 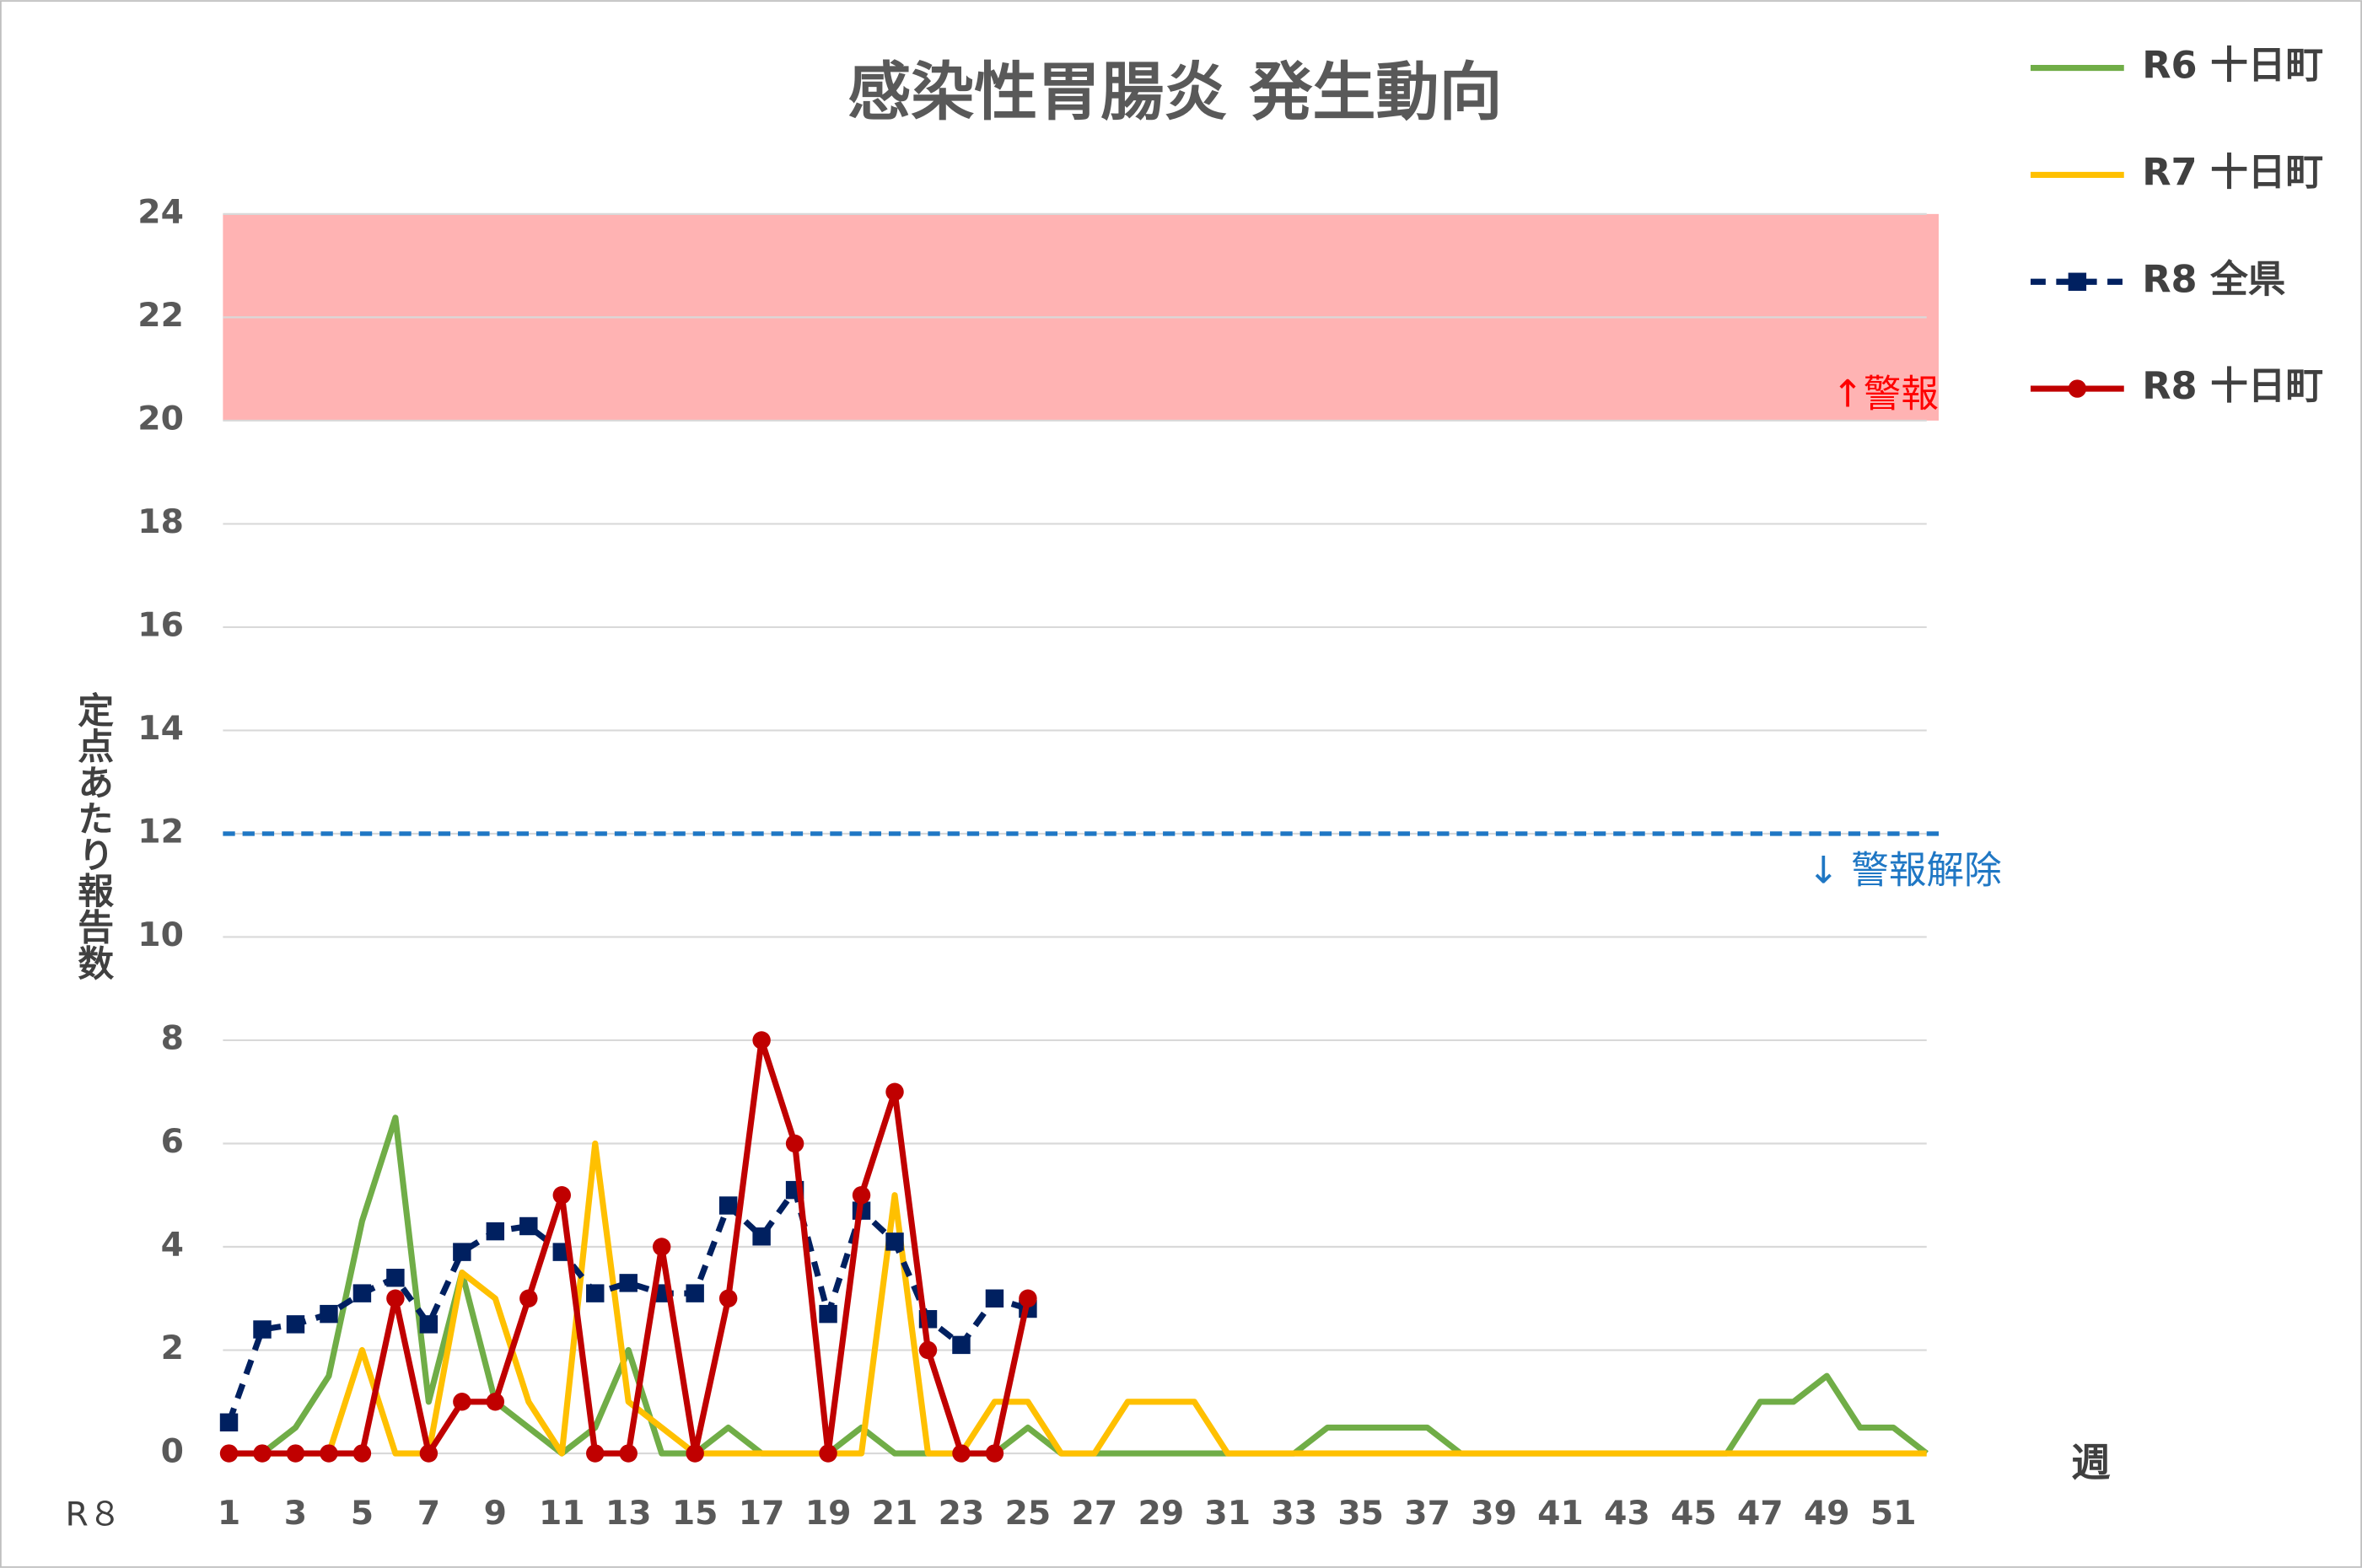 I want to click on y-tick-label: 12, so click(x=160, y=832).